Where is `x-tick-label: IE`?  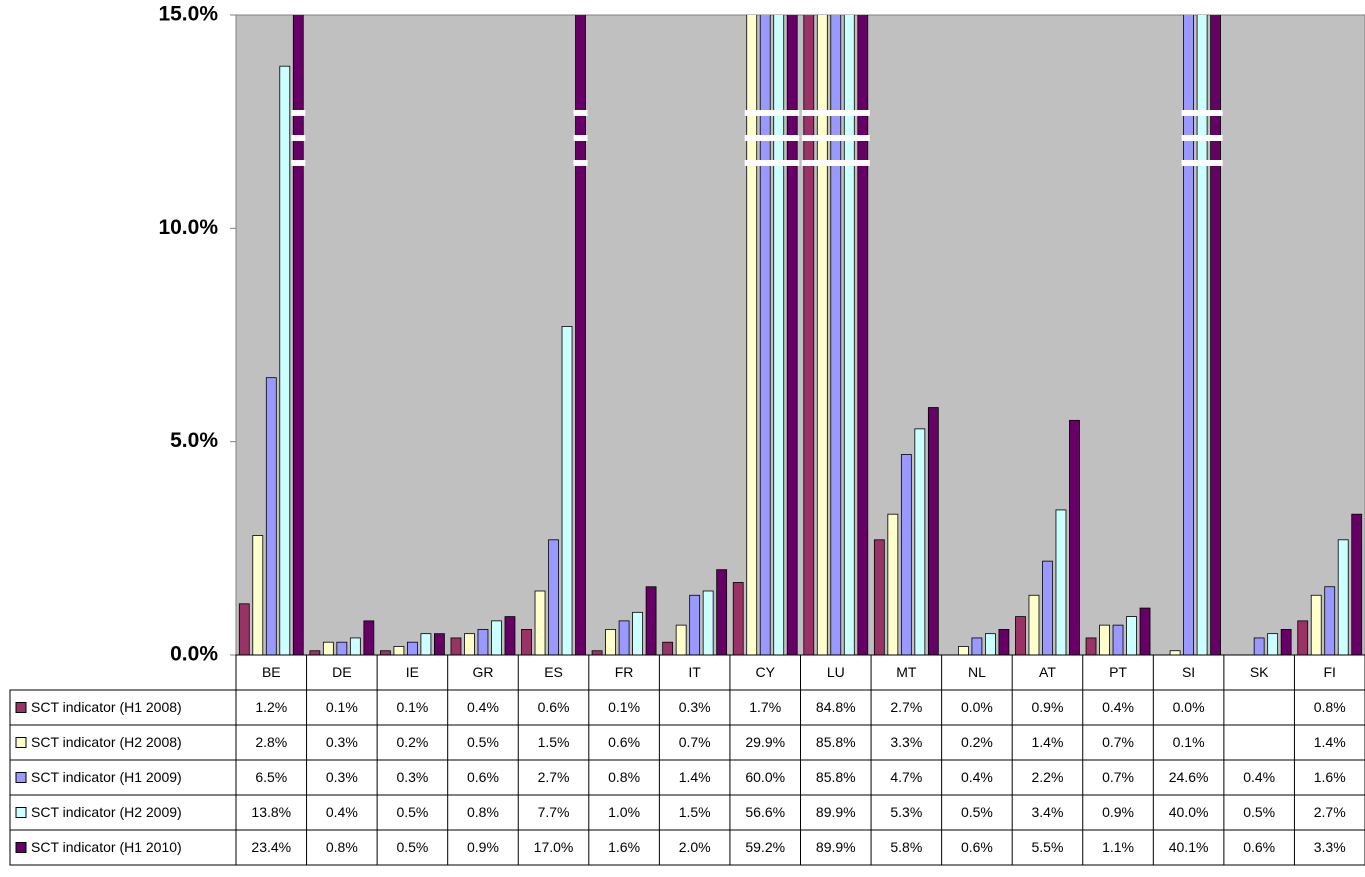
x-tick-label: IE is located at coordinates (412, 672).